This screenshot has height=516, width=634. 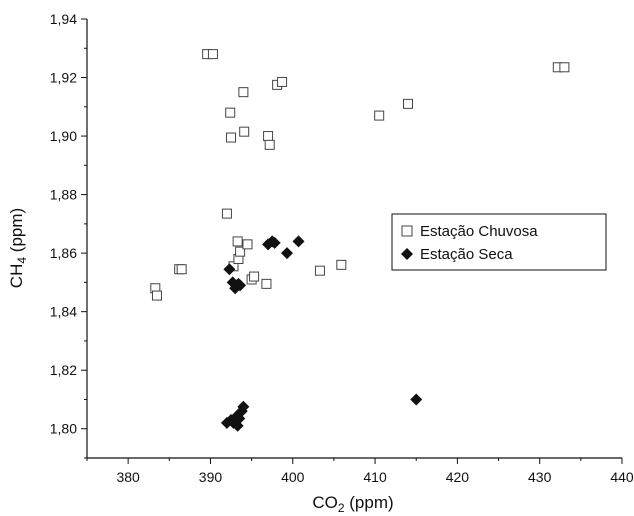 I want to click on legend-marker-seca, so click(x=407, y=254).